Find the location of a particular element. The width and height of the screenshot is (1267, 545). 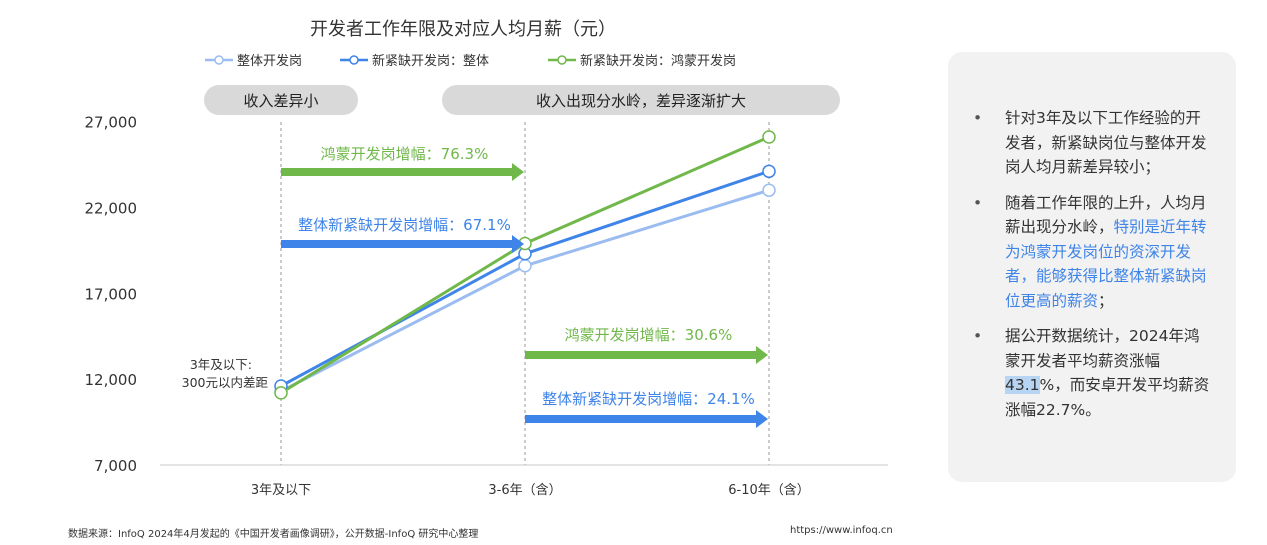

growth-label: 整体新紧缺开发岗增幅：67.1% is located at coordinates (404, 225).